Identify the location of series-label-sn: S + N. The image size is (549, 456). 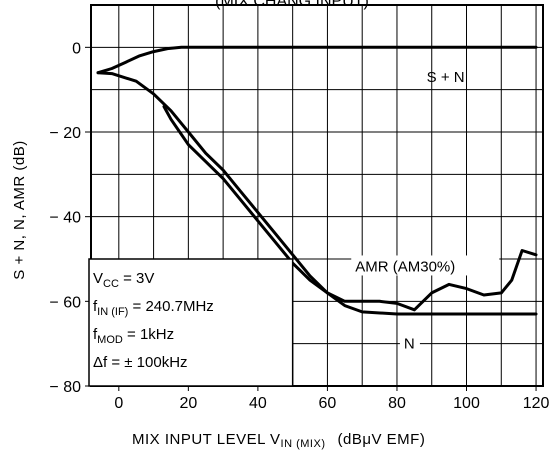
(446, 77).